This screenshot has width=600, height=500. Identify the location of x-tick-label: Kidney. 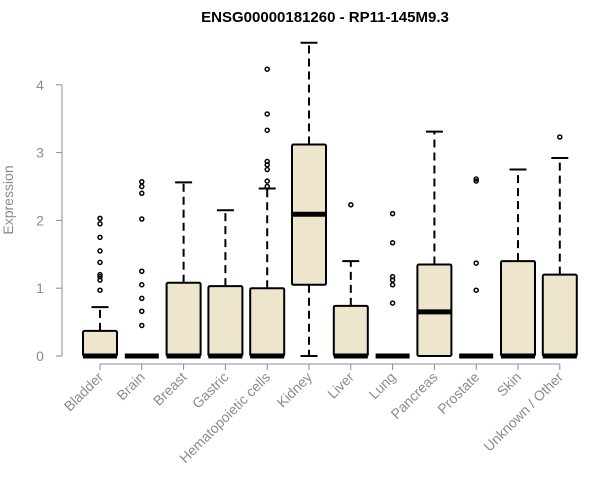
(295, 390).